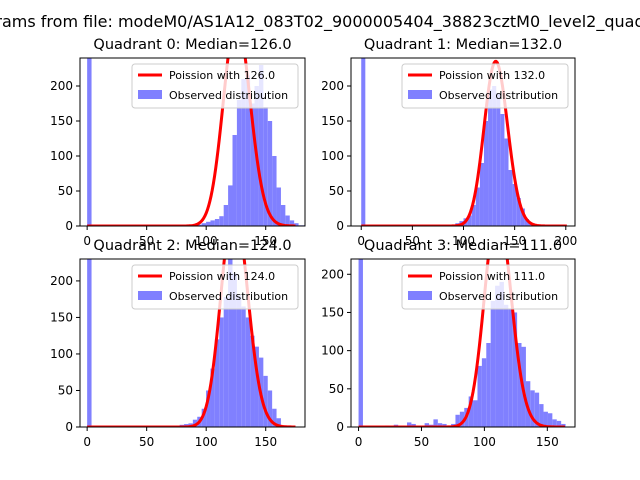  Describe the element at coordinates (463, 241) in the screenshot. I see `x-tick-label: 100` at that location.